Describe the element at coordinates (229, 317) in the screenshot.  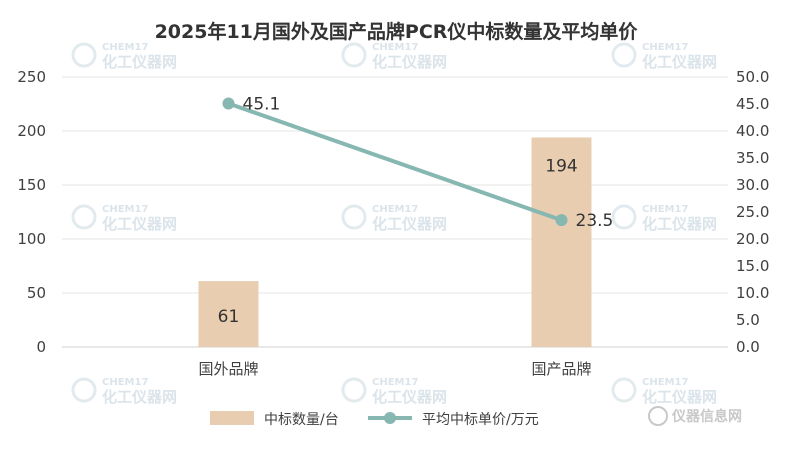
I see `bar-data-label: 61` at that location.